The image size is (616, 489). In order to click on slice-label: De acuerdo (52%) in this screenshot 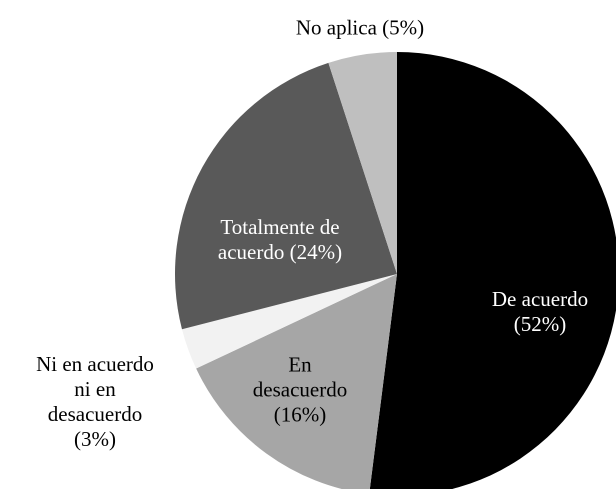, I will do `click(540, 312)`.